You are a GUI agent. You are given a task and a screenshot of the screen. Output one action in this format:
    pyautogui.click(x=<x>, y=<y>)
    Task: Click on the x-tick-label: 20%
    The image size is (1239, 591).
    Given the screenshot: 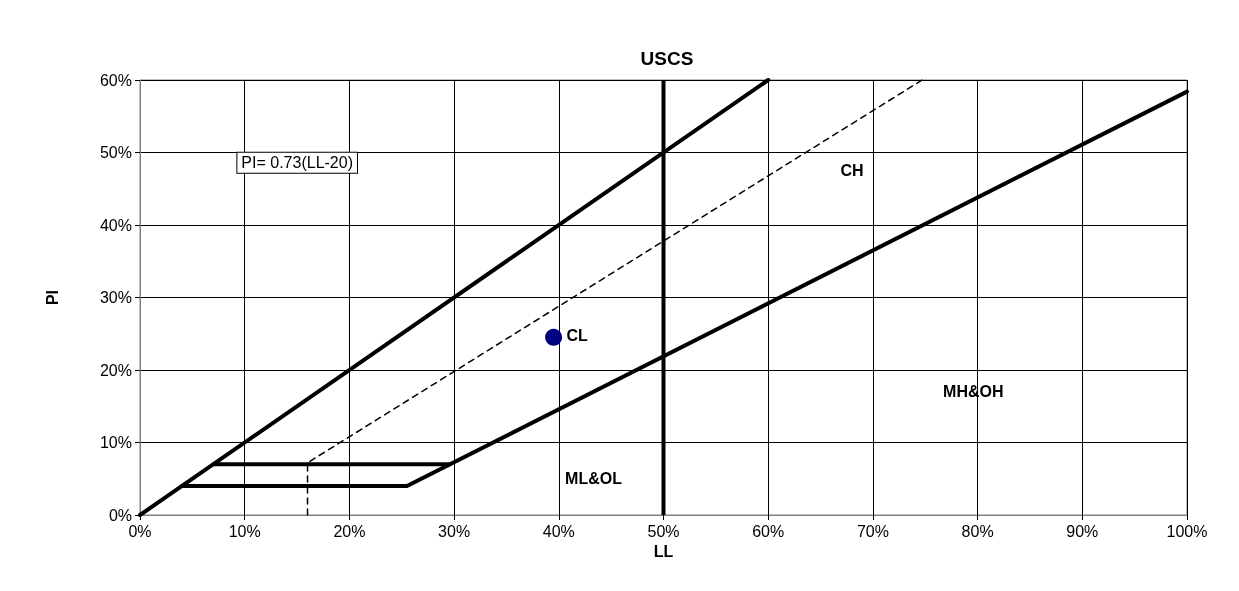 What is the action you would take?
    pyautogui.click(x=349, y=531)
    